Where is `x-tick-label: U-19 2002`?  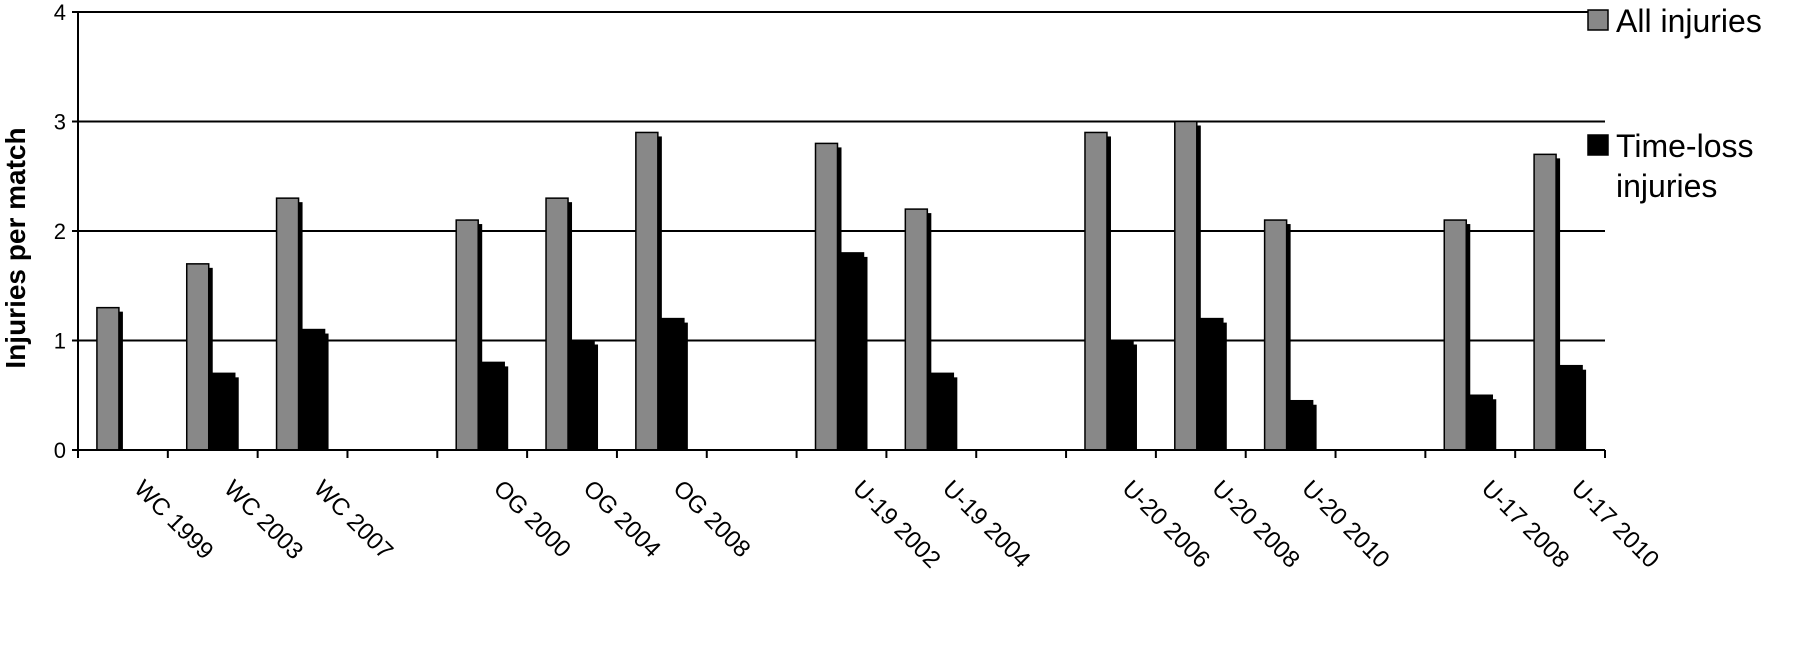
x-tick-label: U-19 2002 is located at coordinates (896, 524).